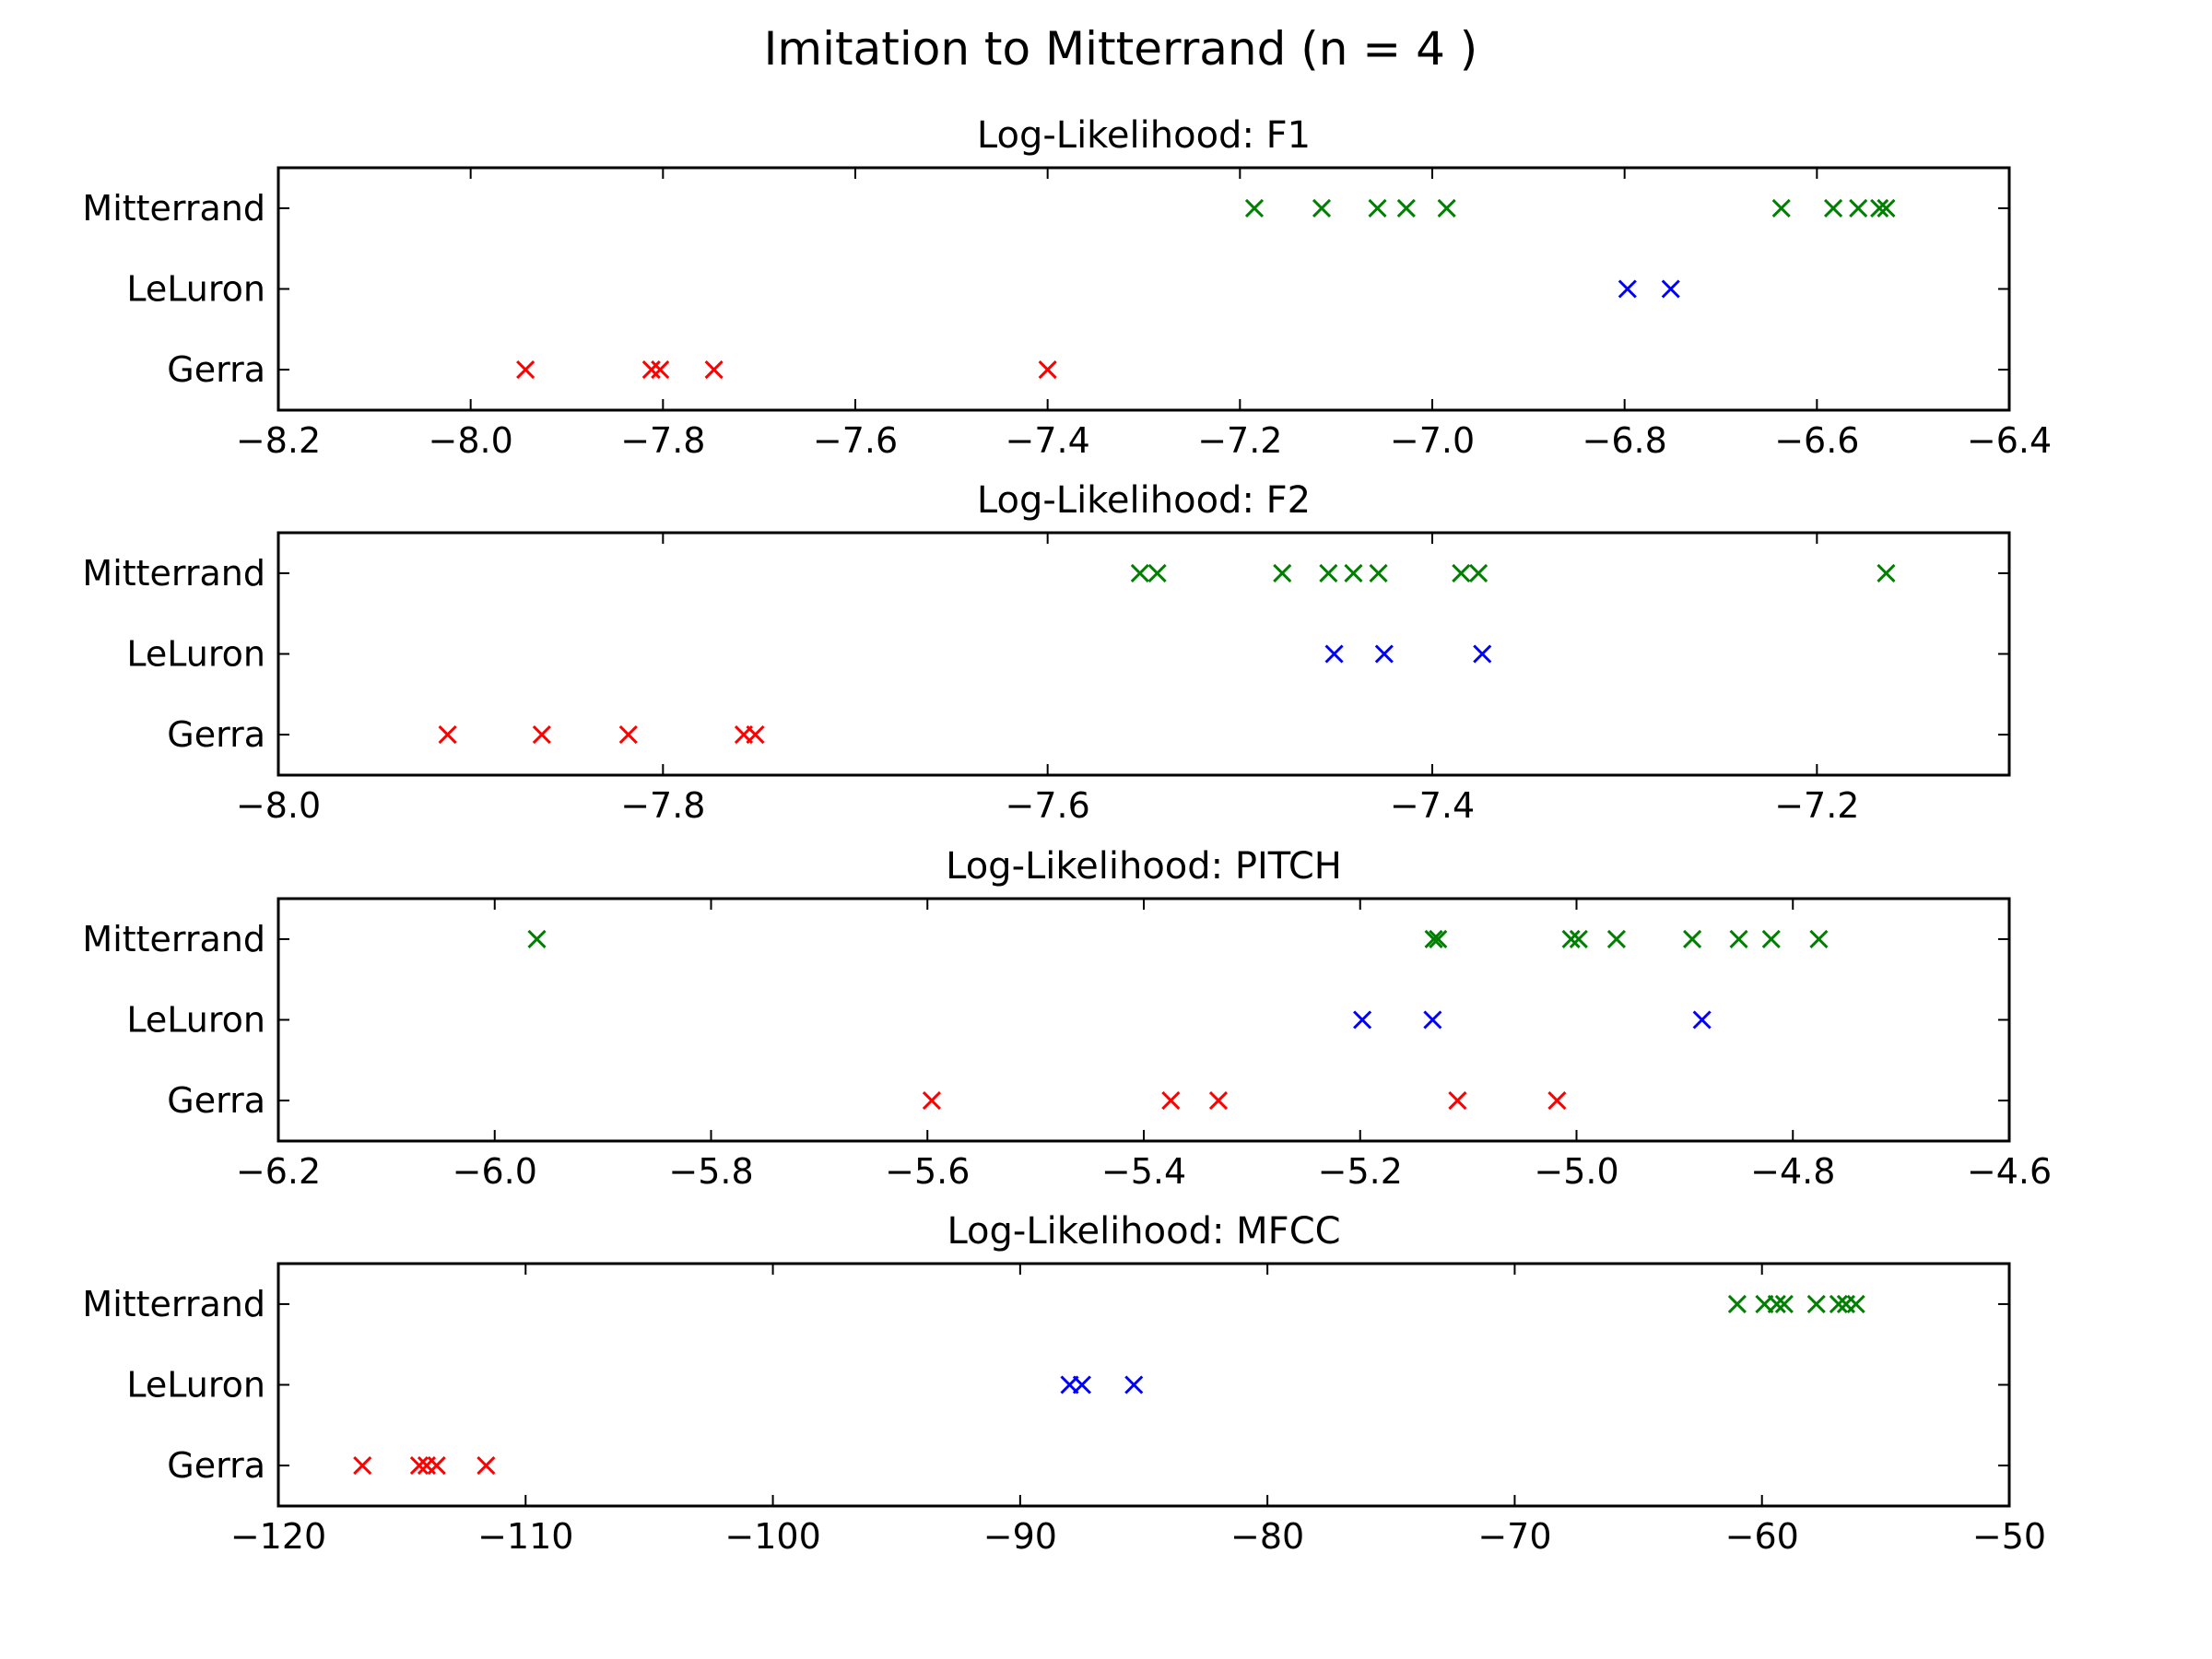 This screenshot has height=1659, width=2212. What do you see at coordinates (1143, 1171) in the screenshot?
I see `x-tick-label: −5.4` at bounding box center [1143, 1171].